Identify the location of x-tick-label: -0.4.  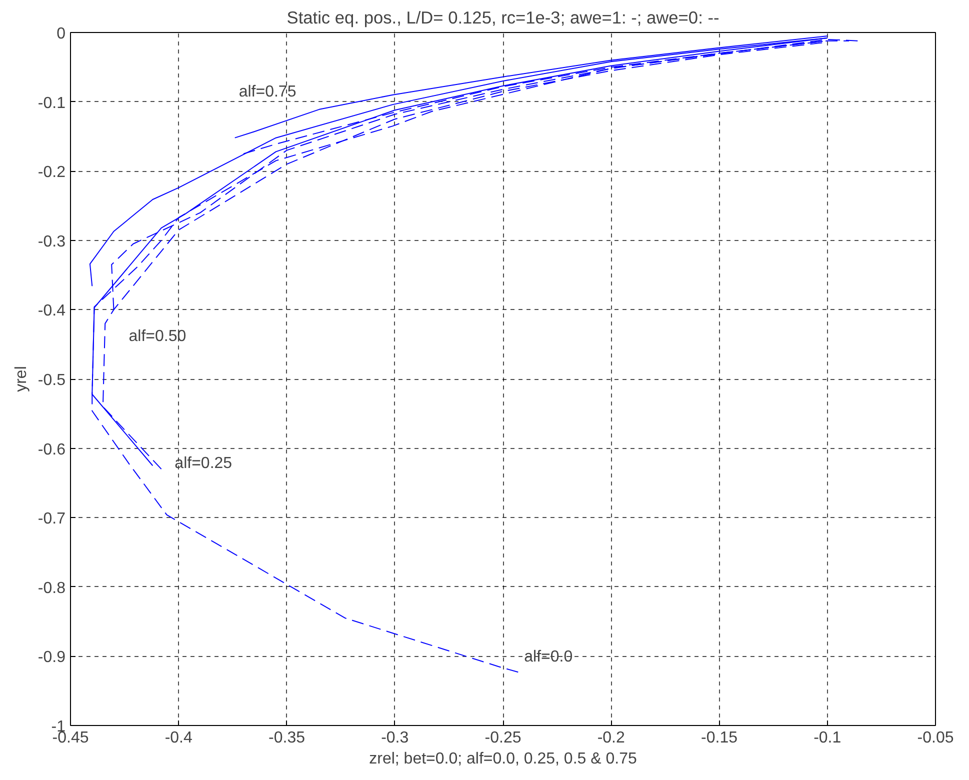
(178, 738).